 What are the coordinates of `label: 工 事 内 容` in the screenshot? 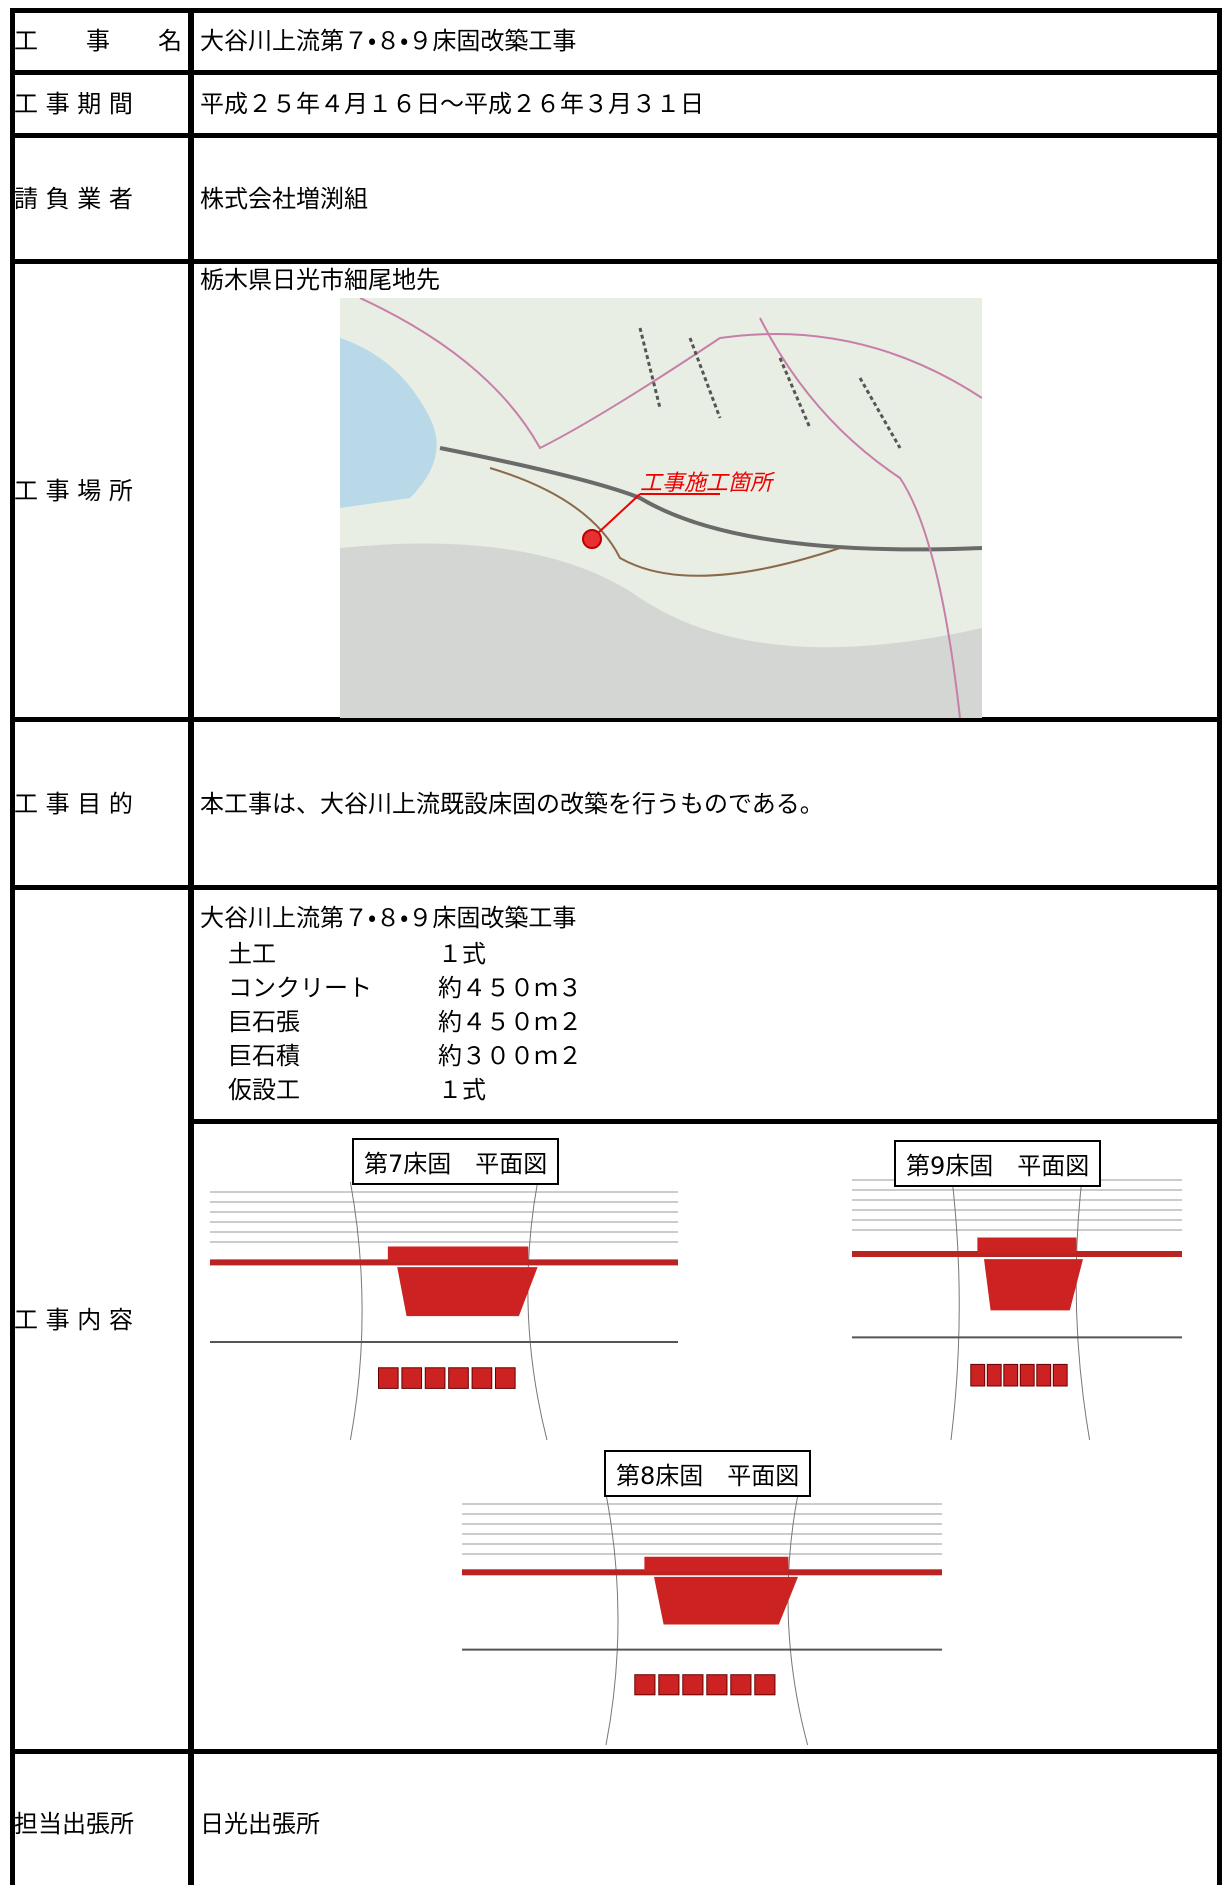 It's located at (73, 1320).